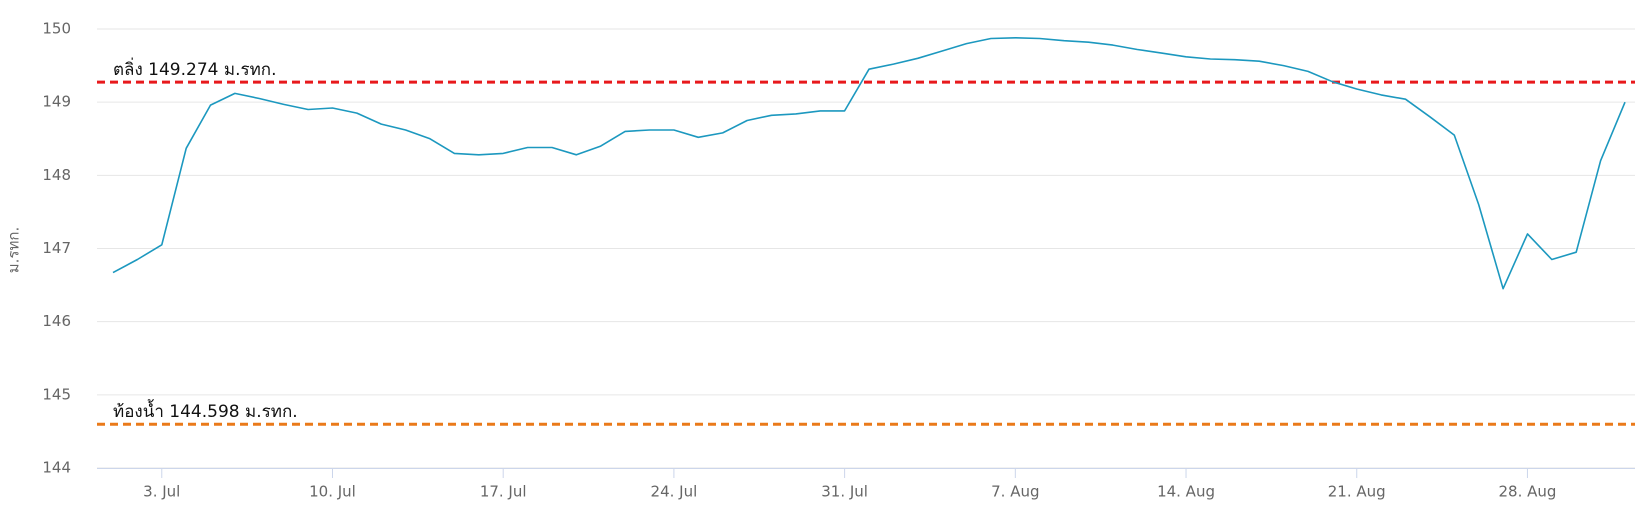  Describe the element at coordinates (56, 175) in the screenshot. I see `y-tick-label: 148` at that location.